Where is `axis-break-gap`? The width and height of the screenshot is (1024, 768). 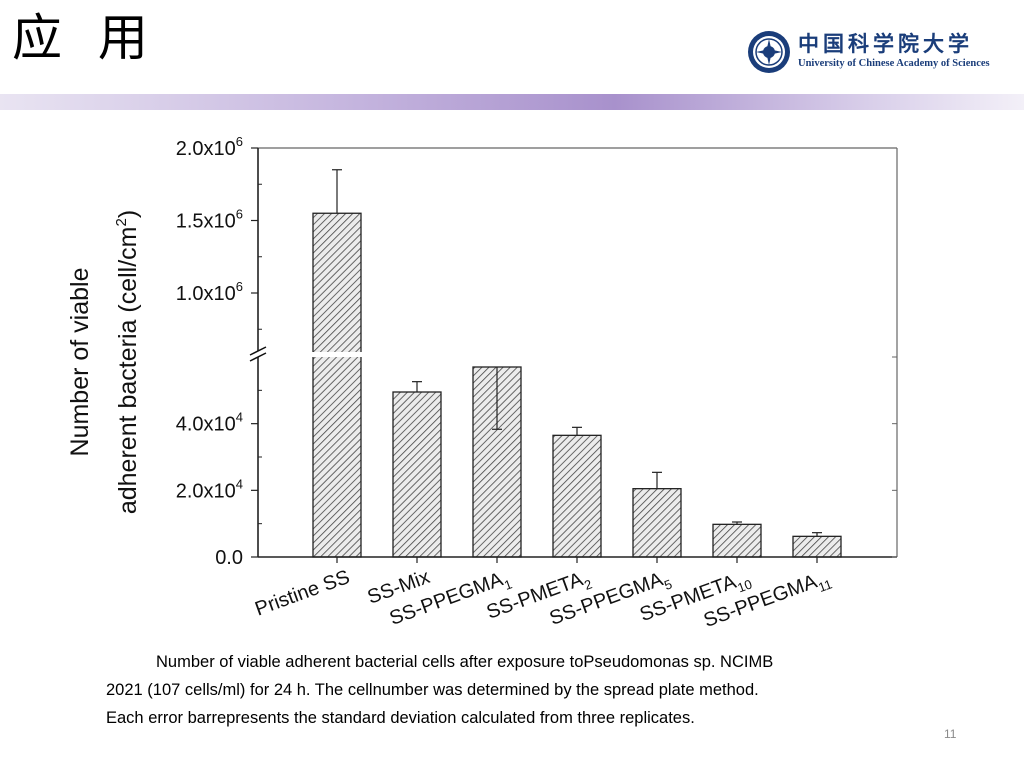 axis-break-gap is located at coordinates (306, 354).